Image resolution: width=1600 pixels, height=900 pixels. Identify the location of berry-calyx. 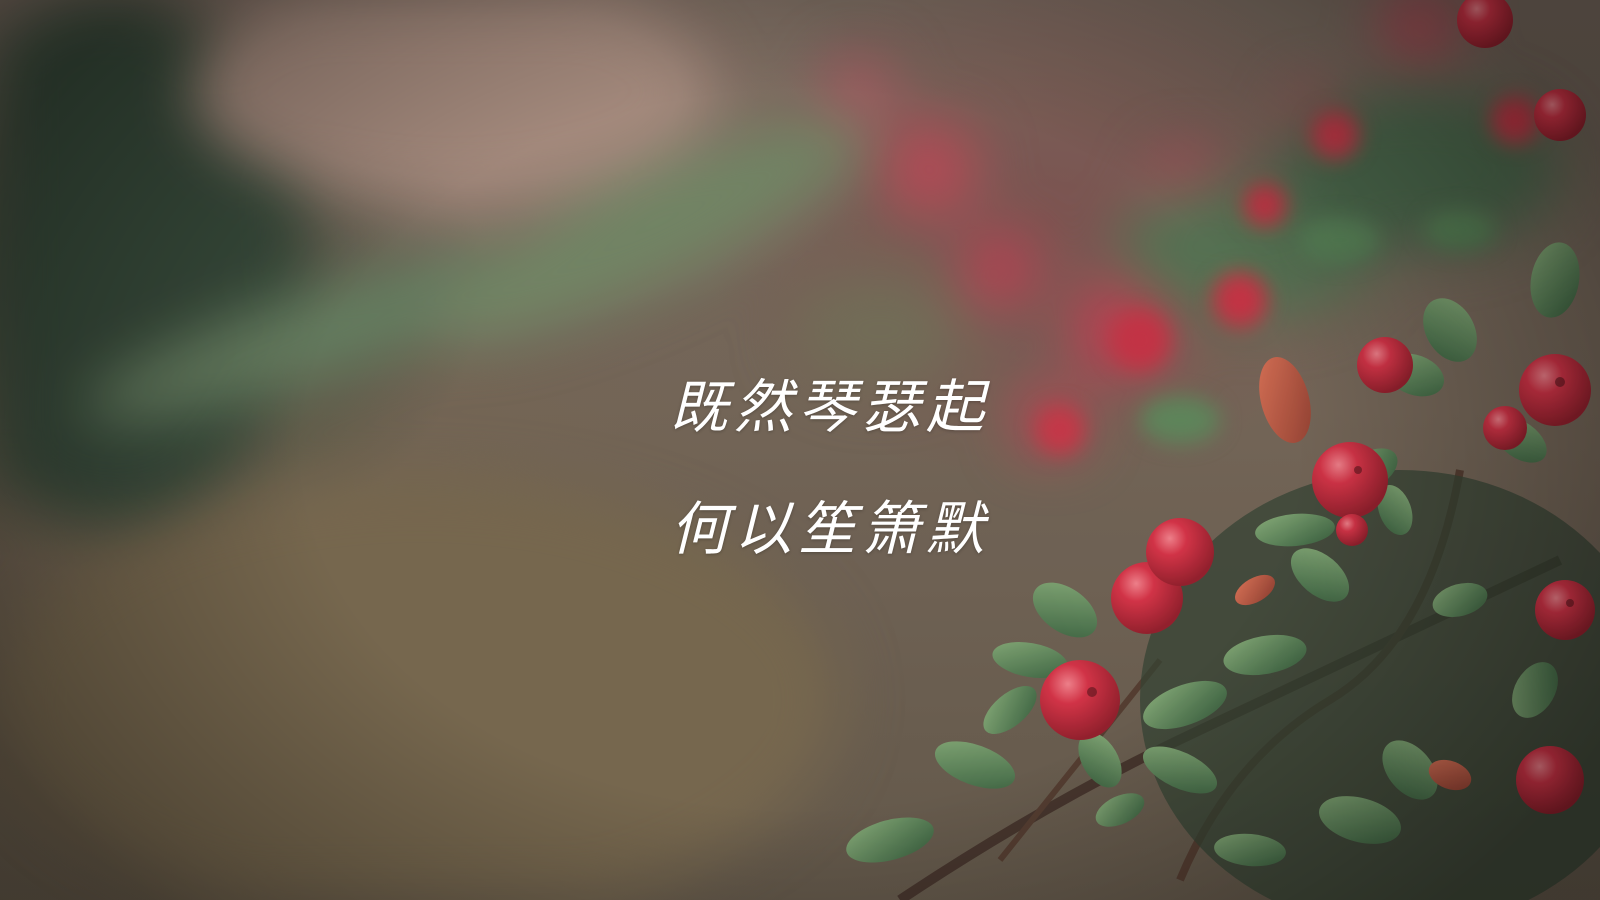
(1330, 537).